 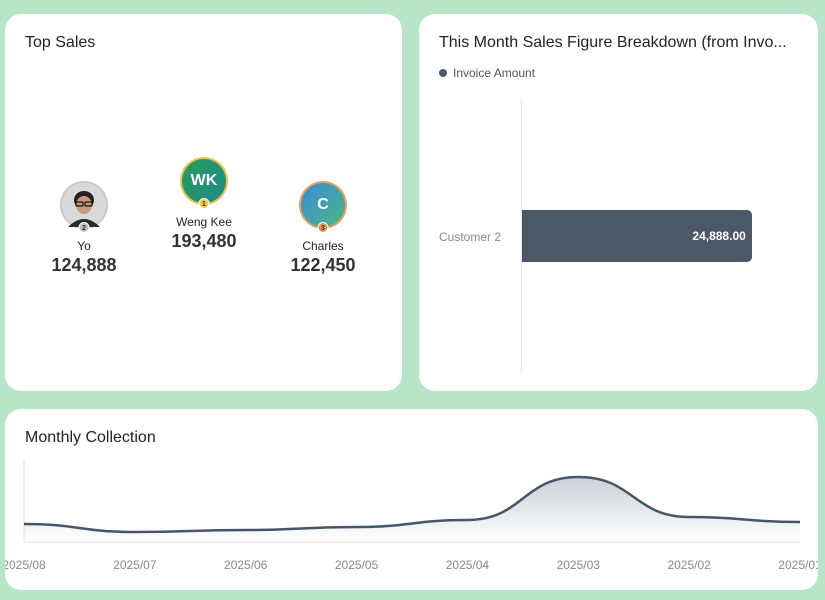 I want to click on rank-badge: 3, so click(x=323, y=227).